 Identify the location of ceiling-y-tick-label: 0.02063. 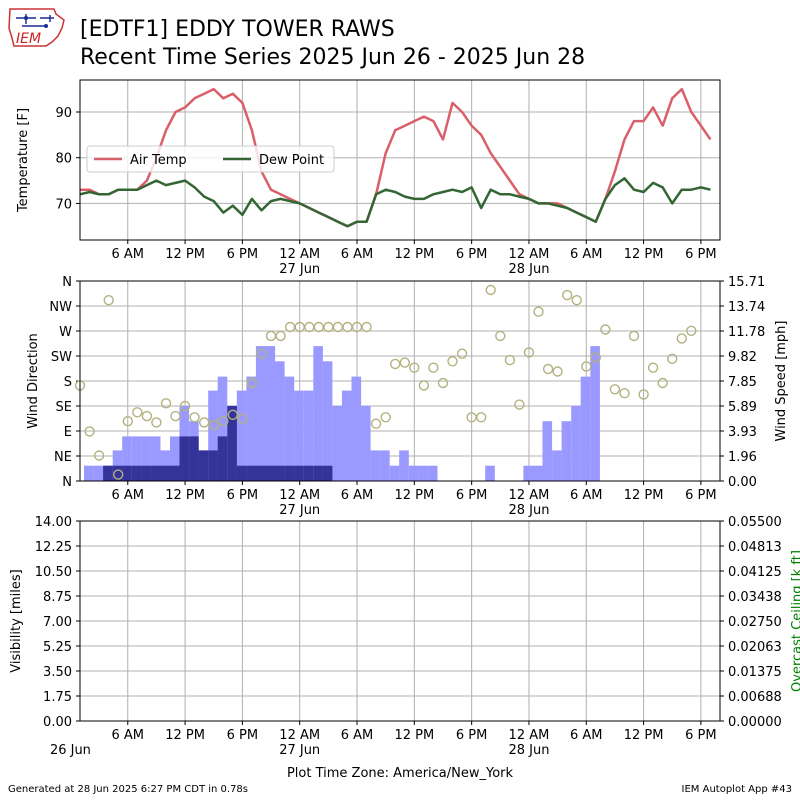
(755, 647).